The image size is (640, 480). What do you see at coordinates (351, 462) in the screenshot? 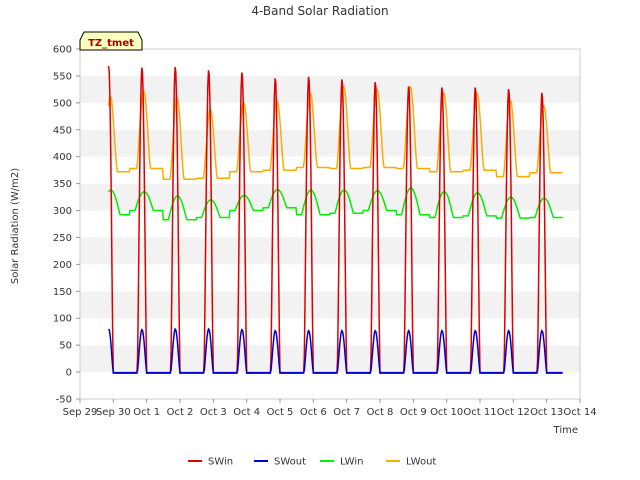
I see `legend-label: LWin` at bounding box center [351, 462].